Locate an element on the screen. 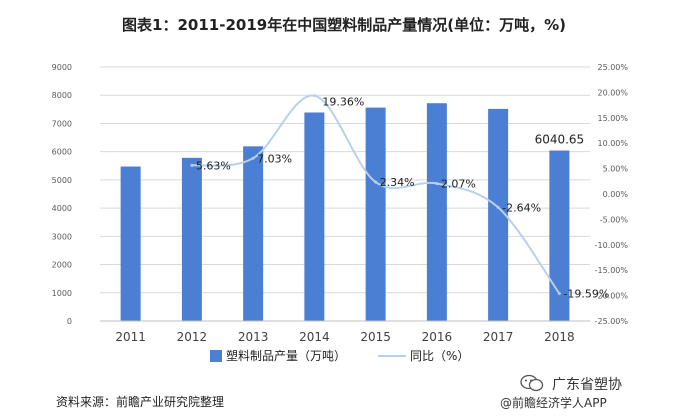  y-left-tick-label: 6000 is located at coordinates (62, 152).